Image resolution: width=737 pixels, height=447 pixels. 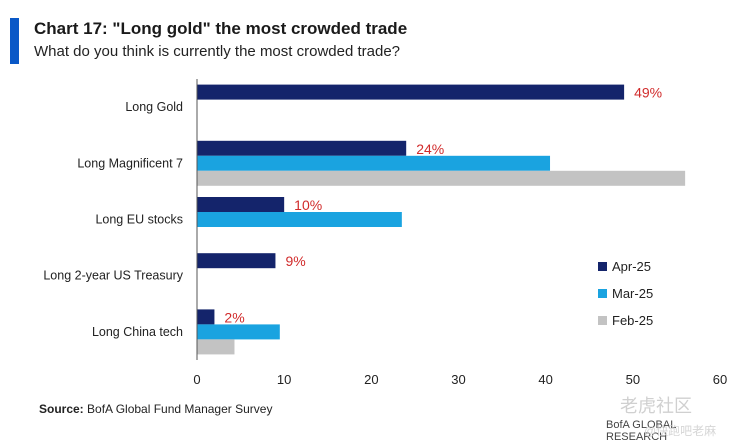 What do you see at coordinates (545, 379) in the screenshot?
I see `x-tick-label: 40` at bounding box center [545, 379].